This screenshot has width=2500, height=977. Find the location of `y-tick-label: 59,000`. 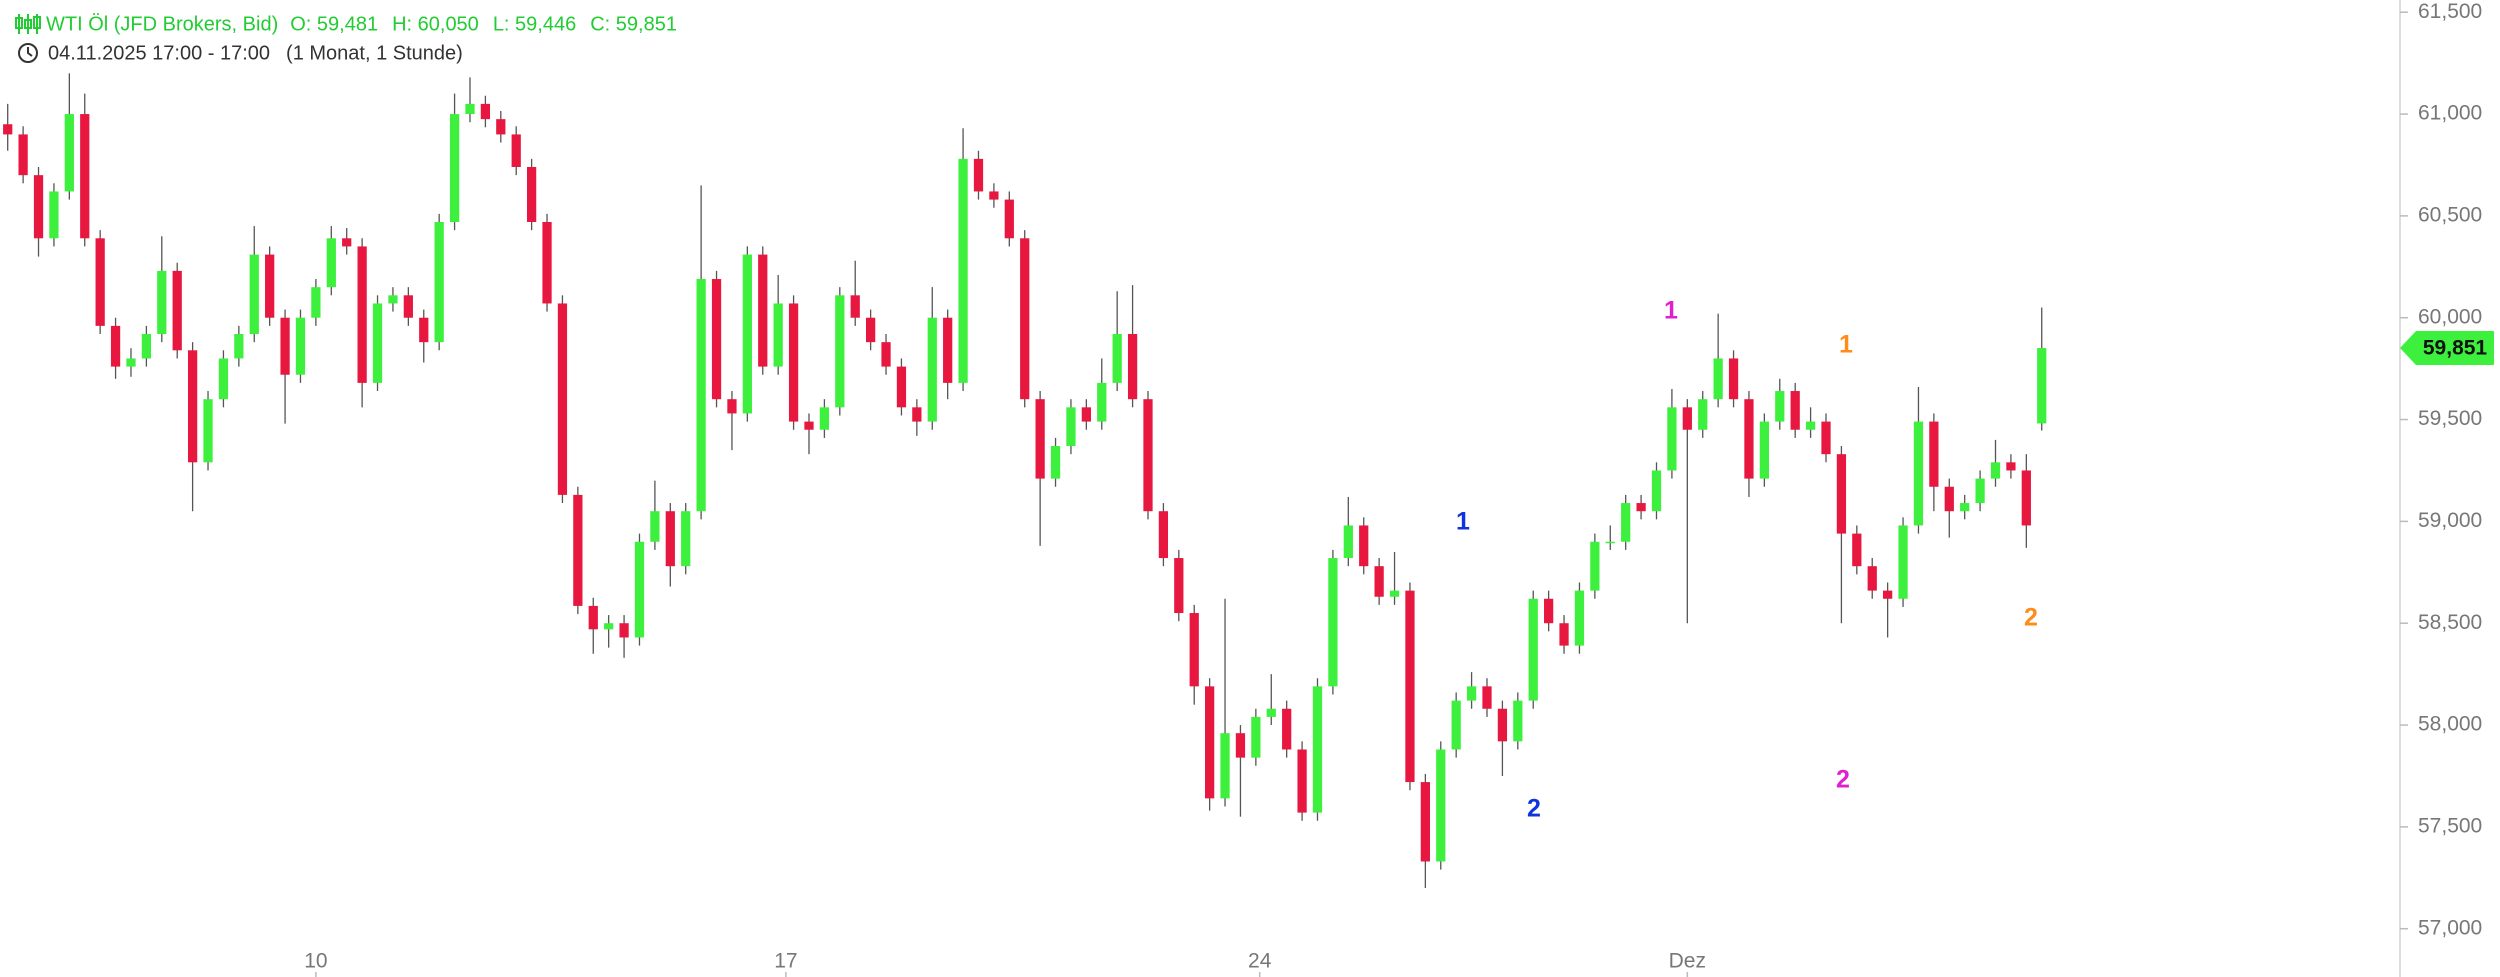

y-tick-label: 59,000 is located at coordinates (2450, 520).